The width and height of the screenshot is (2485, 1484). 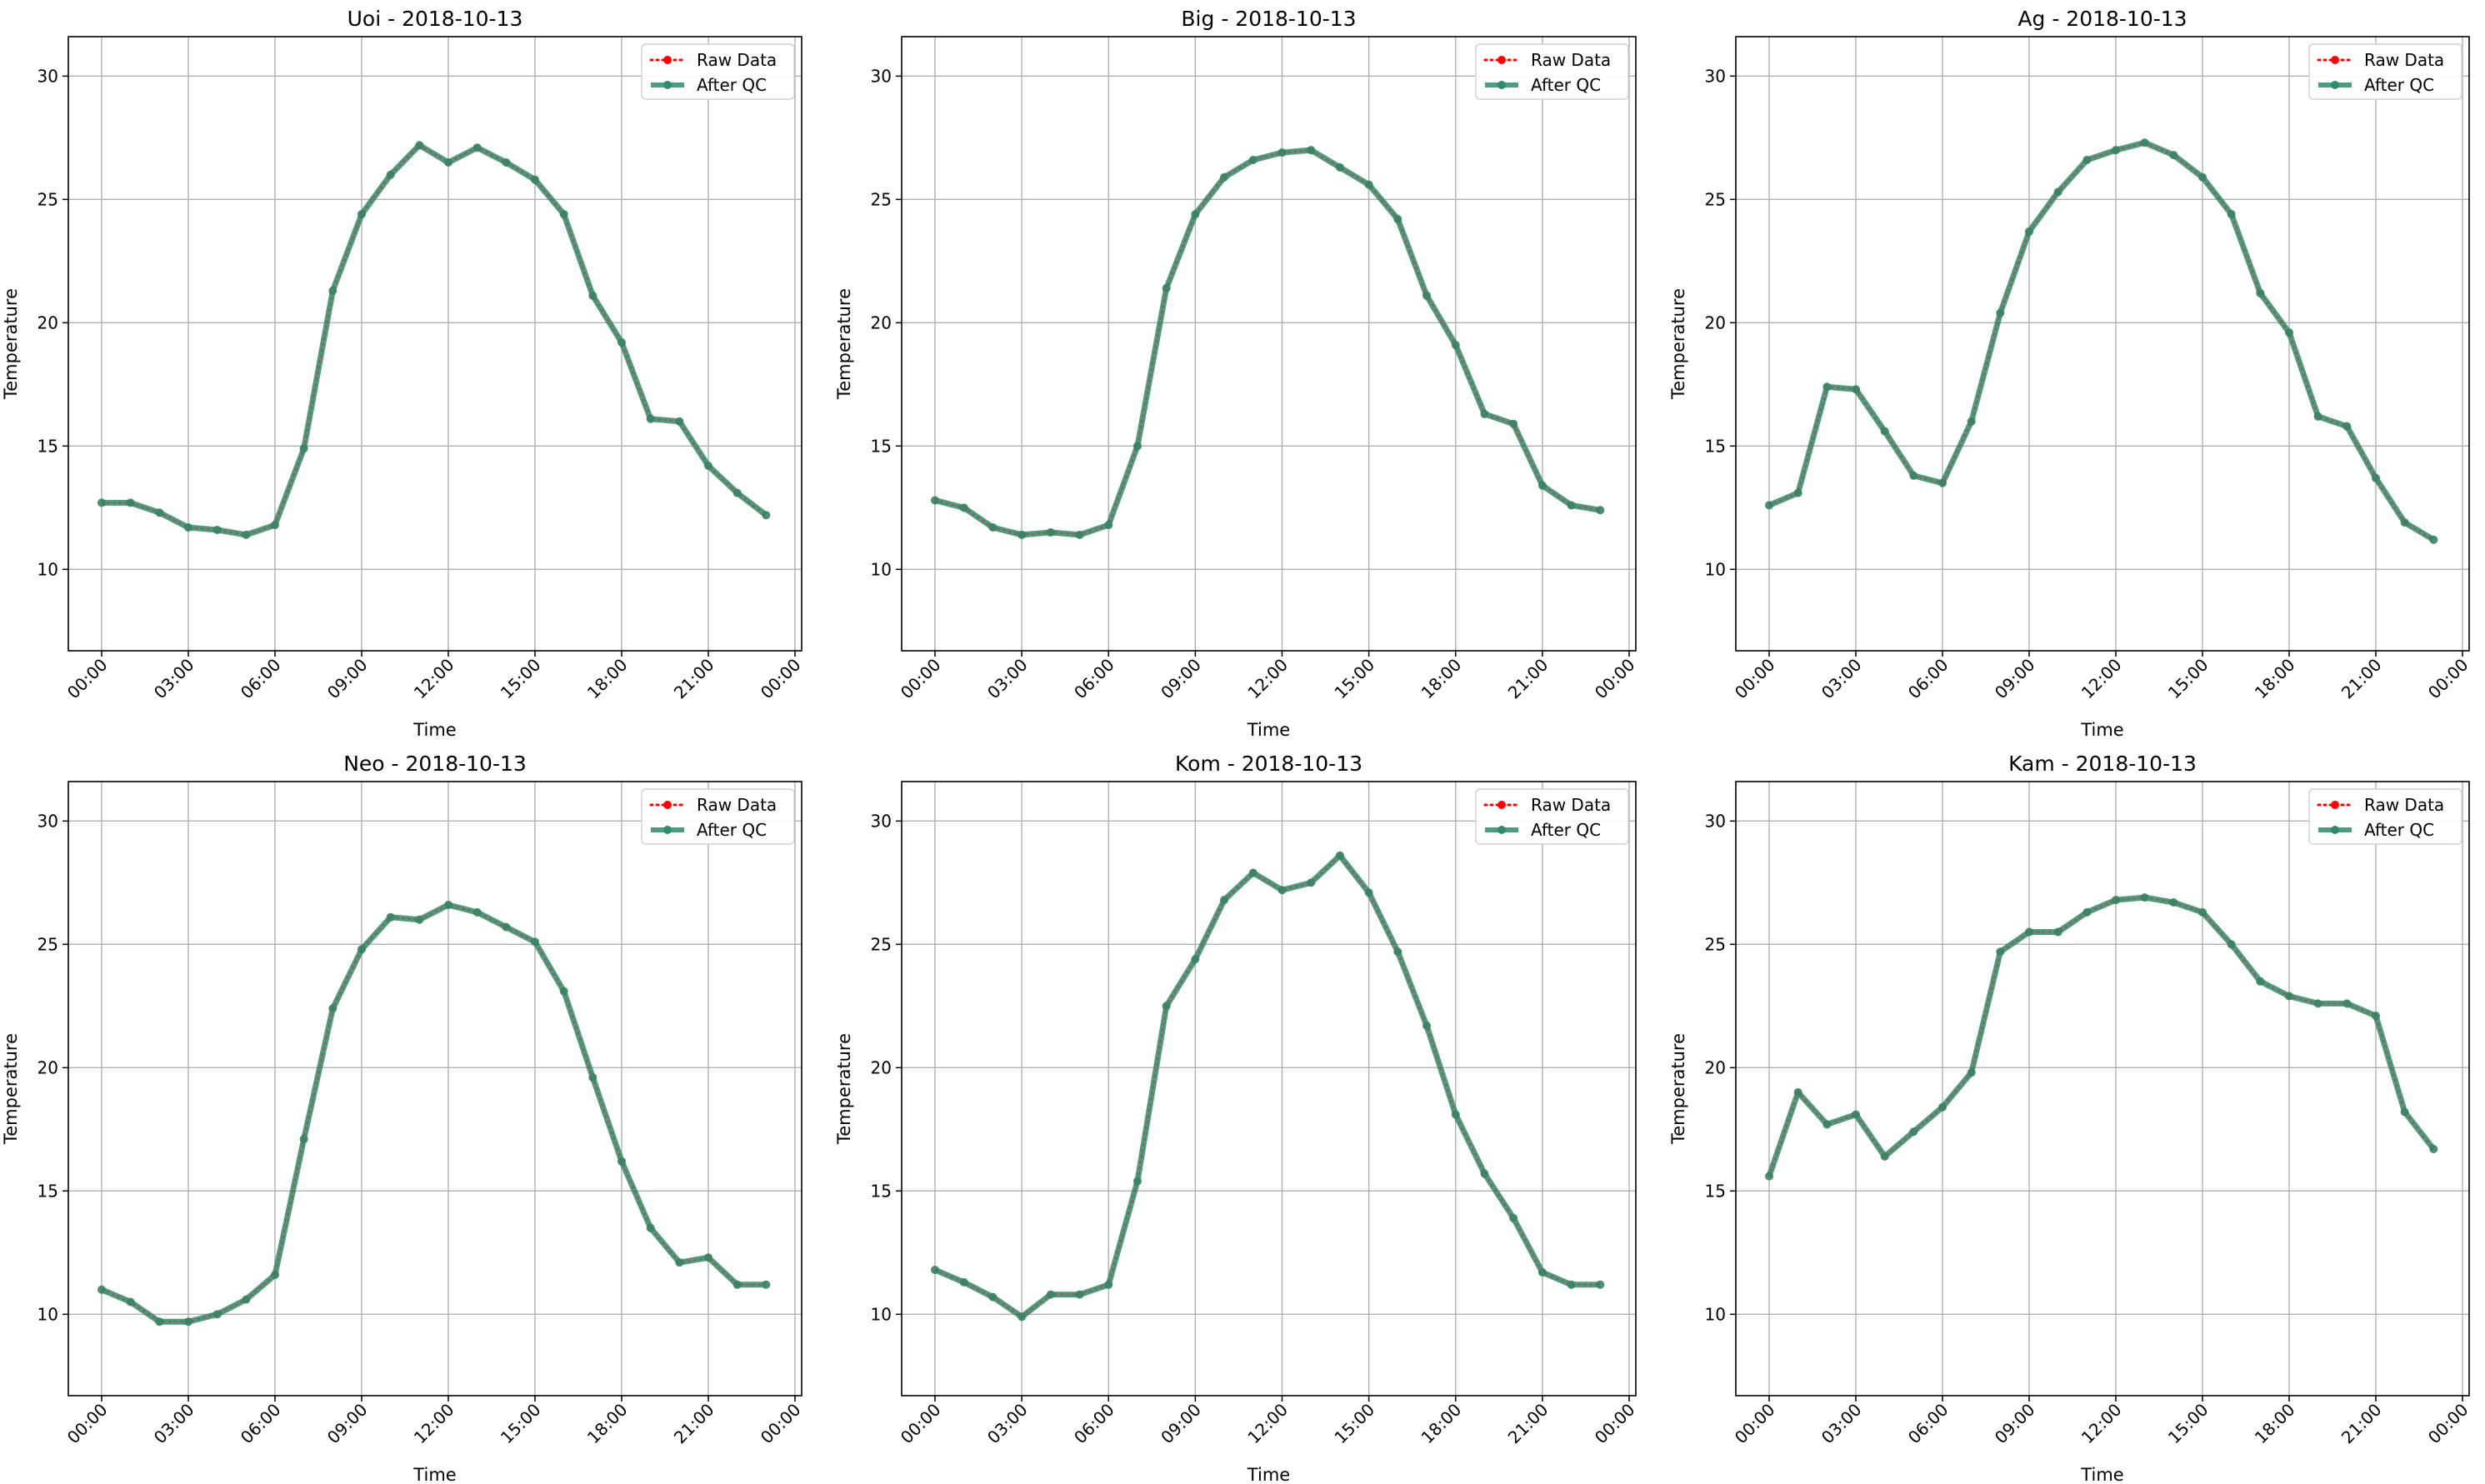 I want to click on y-tick-label: 15, so click(x=1715, y=446).